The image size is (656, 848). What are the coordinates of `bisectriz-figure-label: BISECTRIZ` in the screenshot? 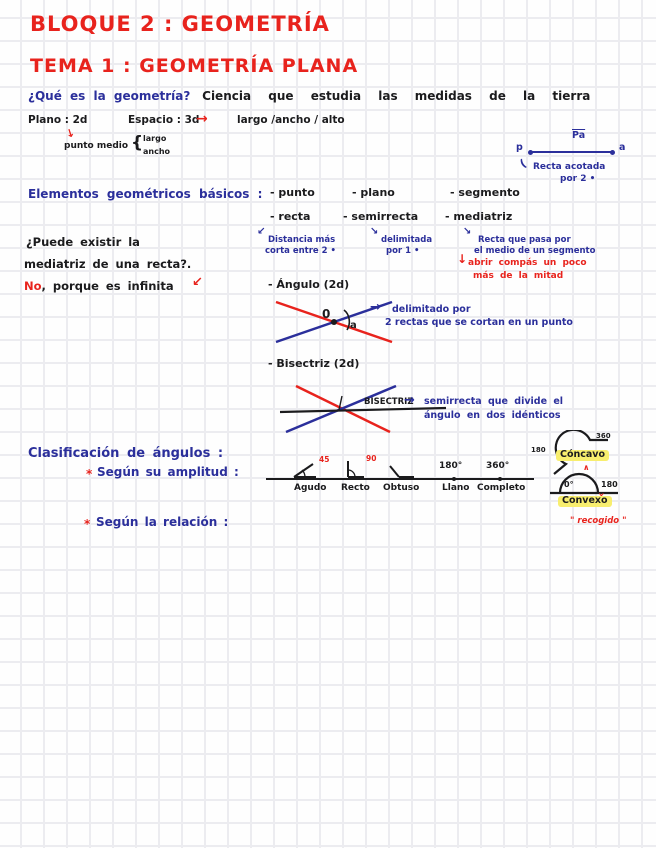 It's located at (388, 402).